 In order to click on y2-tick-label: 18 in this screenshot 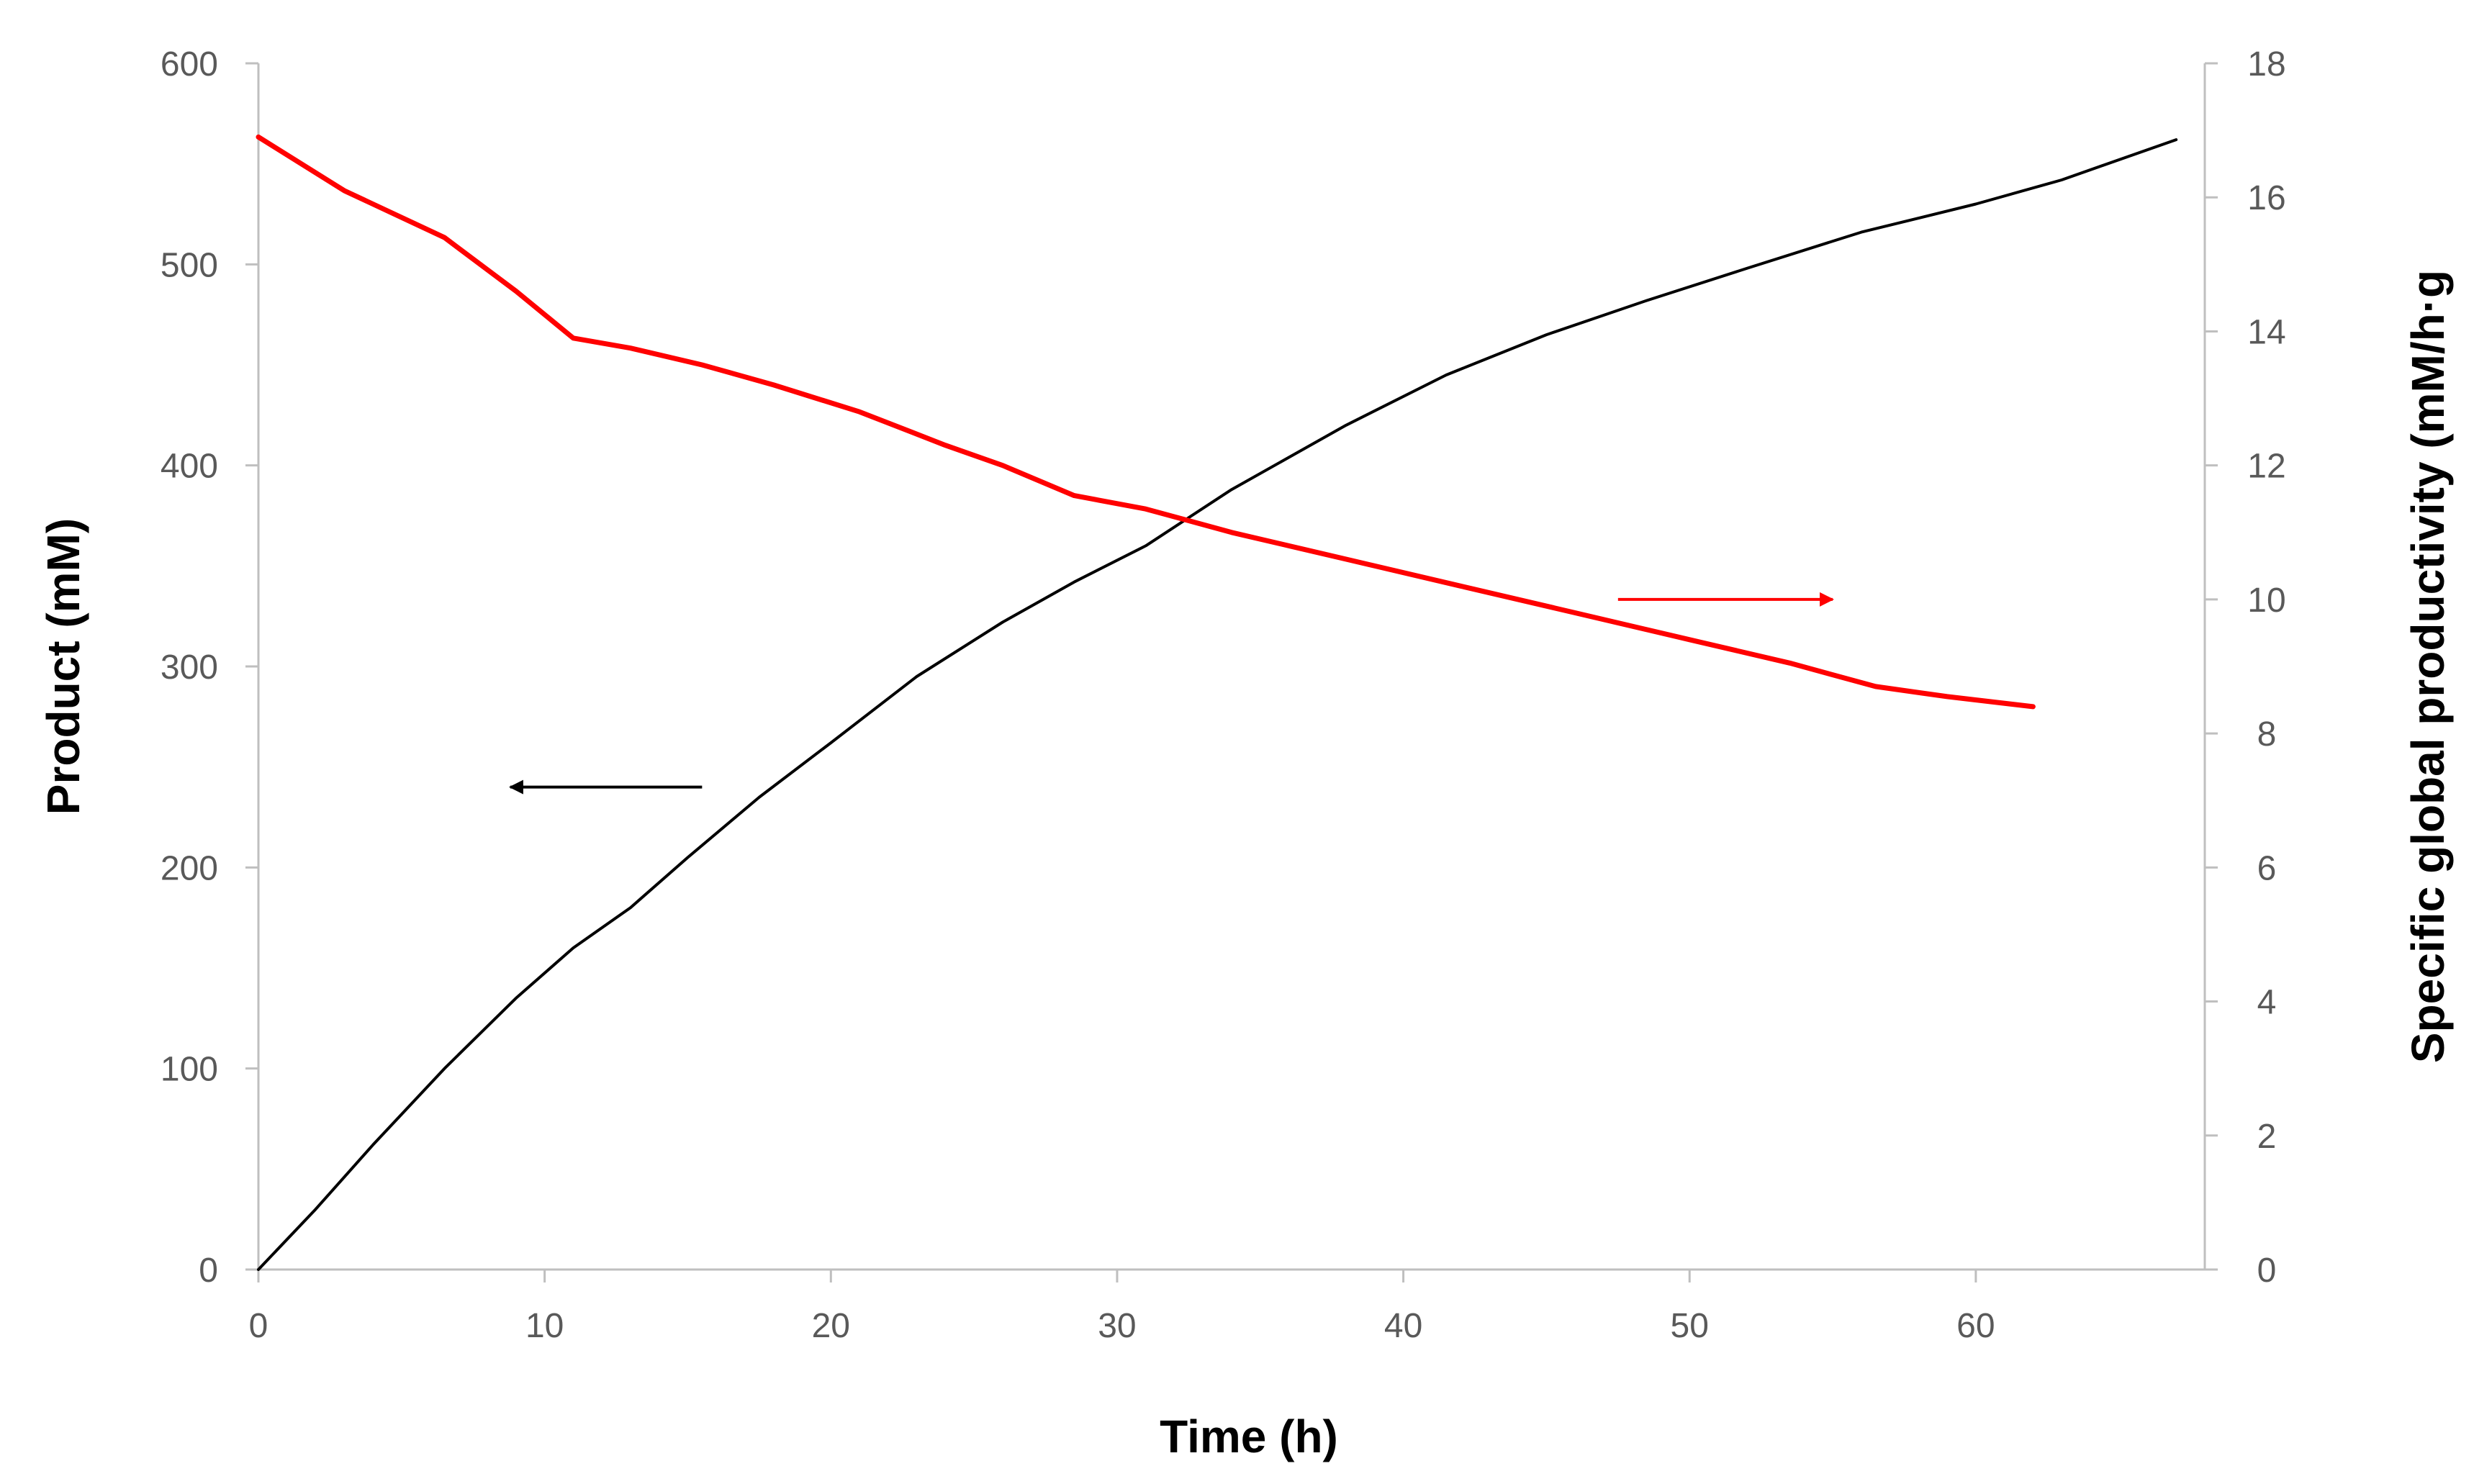, I will do `click(2266, 64)`.